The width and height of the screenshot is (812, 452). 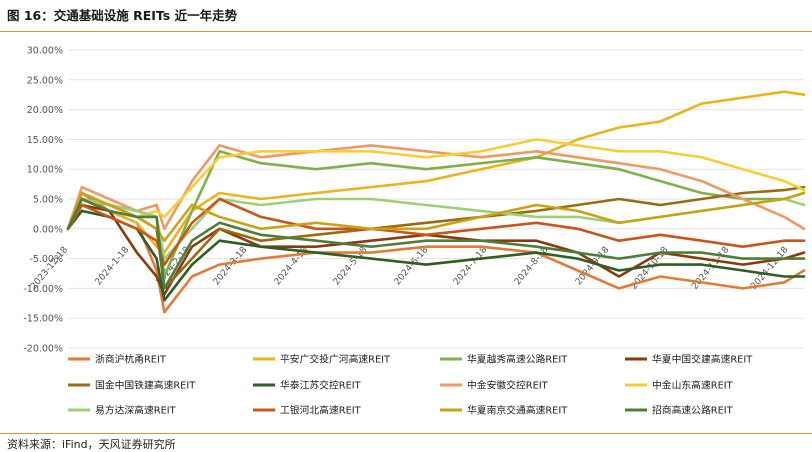 I want to click on y-tick-label: 0.00%, so click(x=48, y=229).